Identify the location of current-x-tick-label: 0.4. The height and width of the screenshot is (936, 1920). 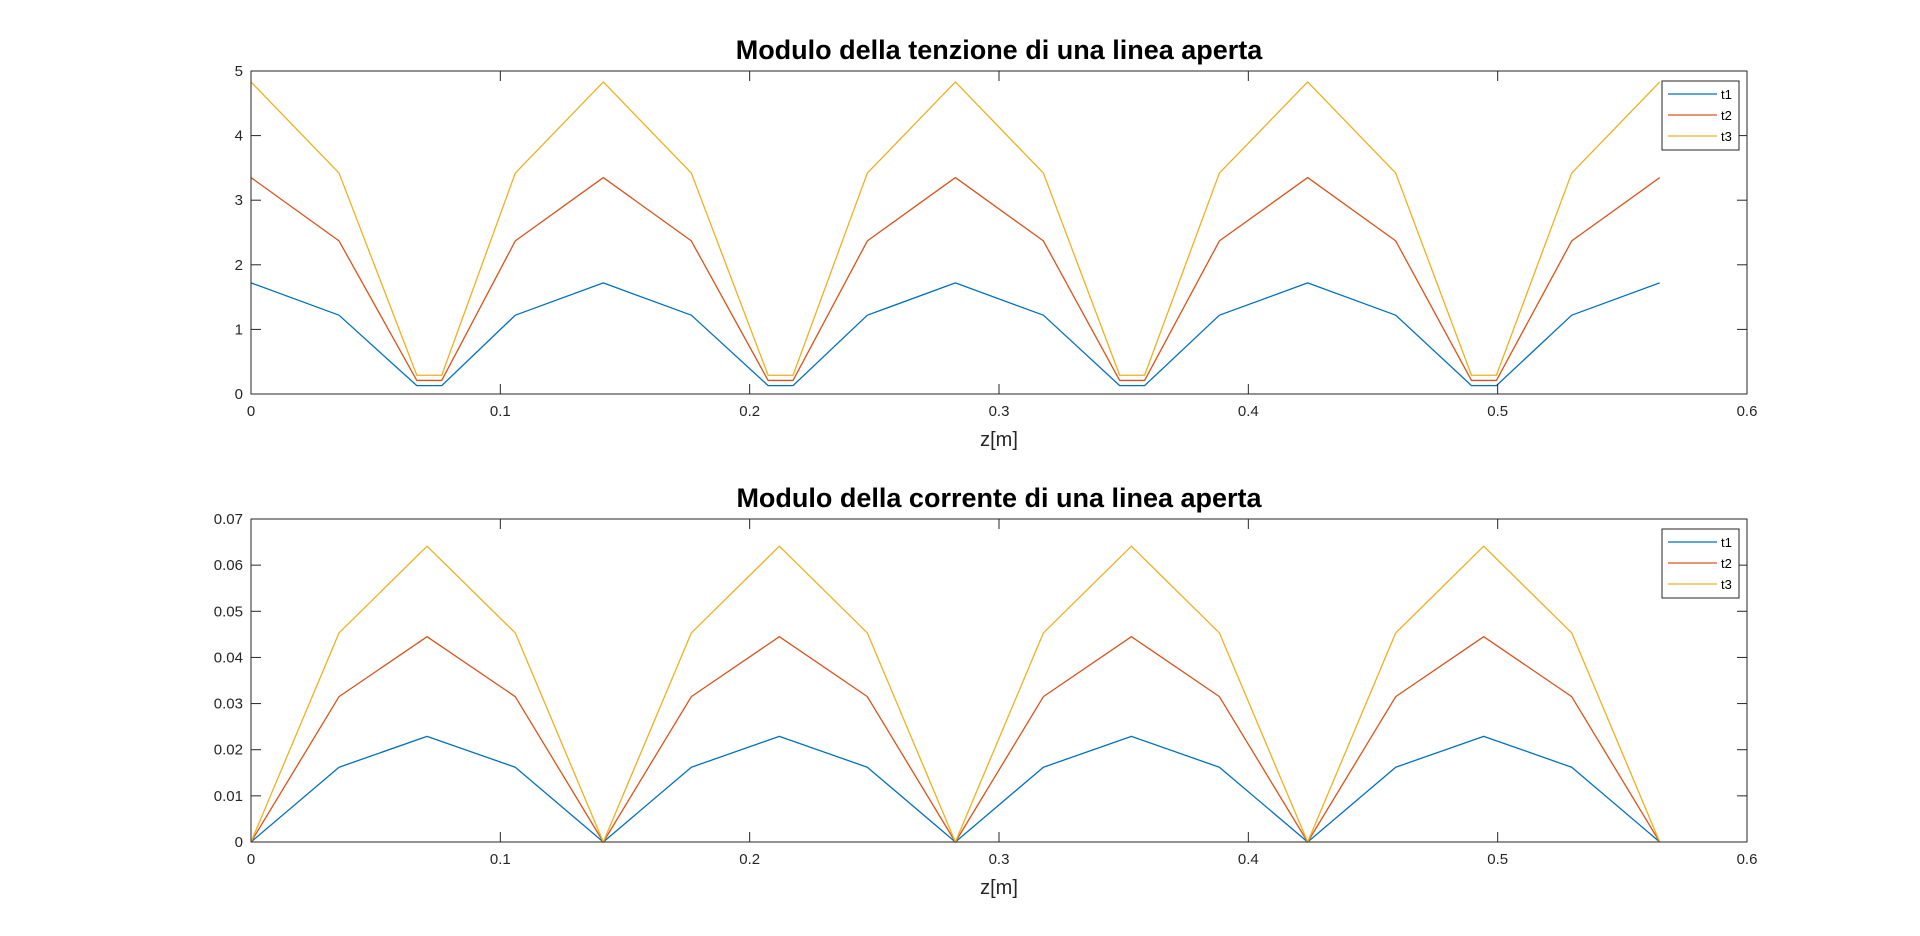
(1248, 859).